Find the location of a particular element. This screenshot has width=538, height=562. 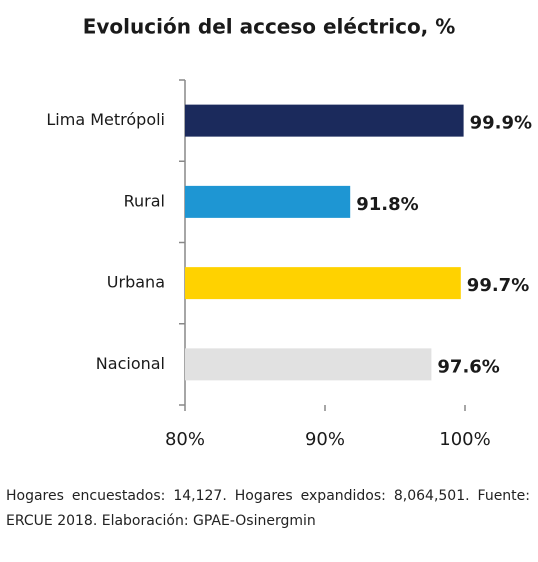

y-tick-label: Urbana is located at coordinates (136, 282).